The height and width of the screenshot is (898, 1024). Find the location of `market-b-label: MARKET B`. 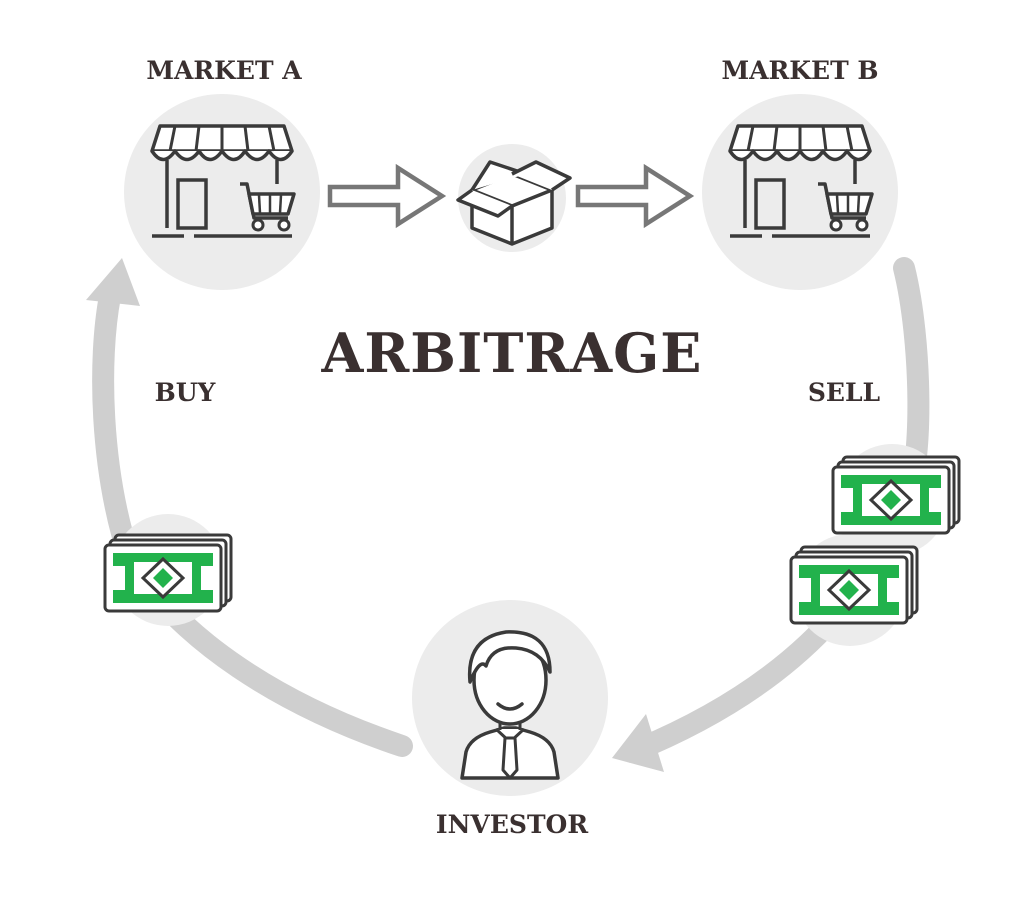

market-b-label: MARKET B is located at coordinates (799, 70).